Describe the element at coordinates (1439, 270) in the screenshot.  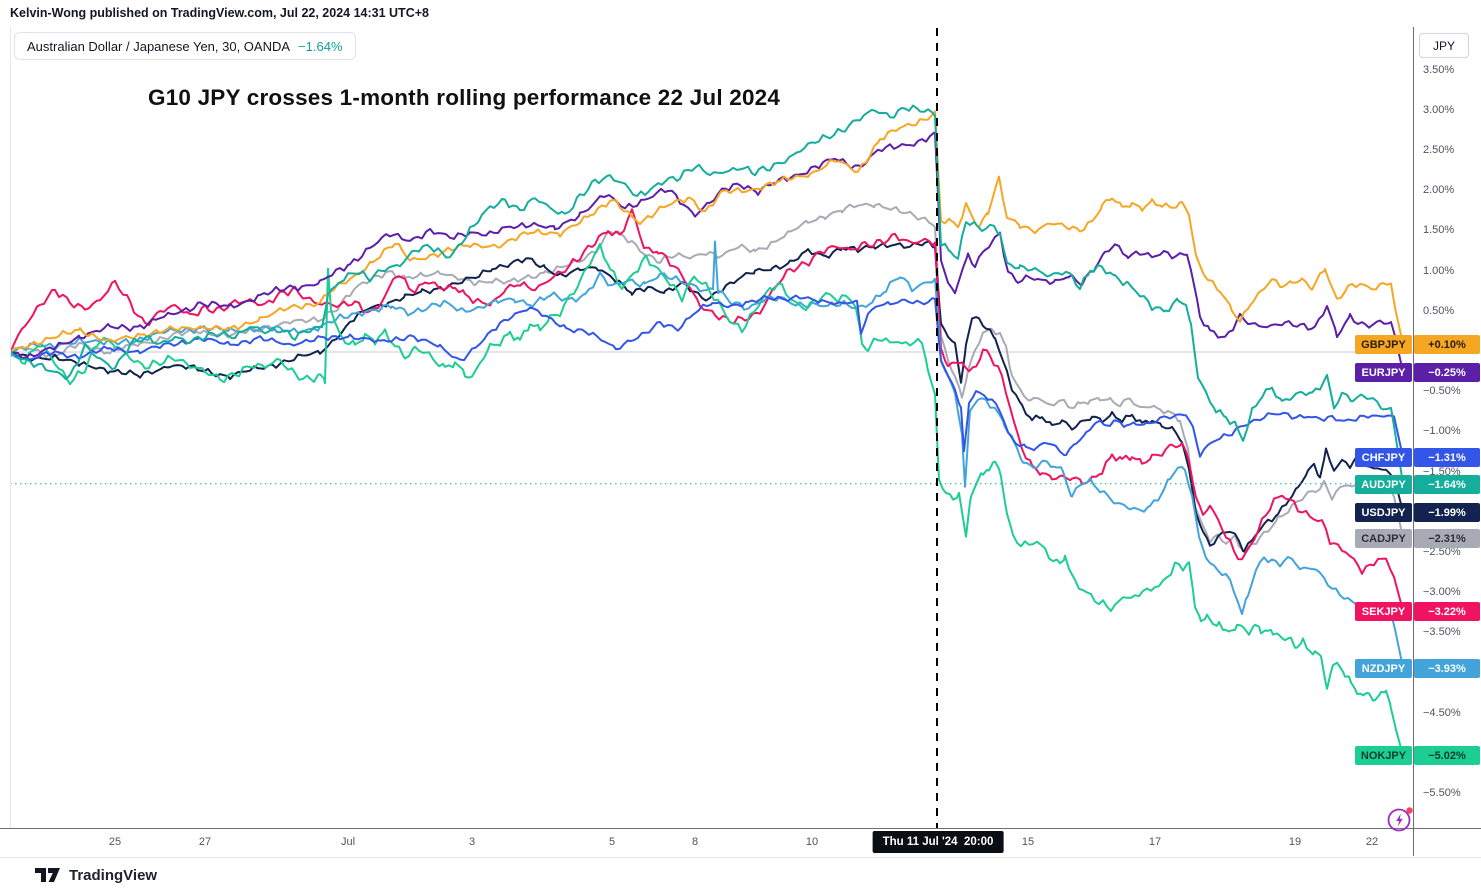
I see `price-tick-1.00%: 1.00%` at that location.